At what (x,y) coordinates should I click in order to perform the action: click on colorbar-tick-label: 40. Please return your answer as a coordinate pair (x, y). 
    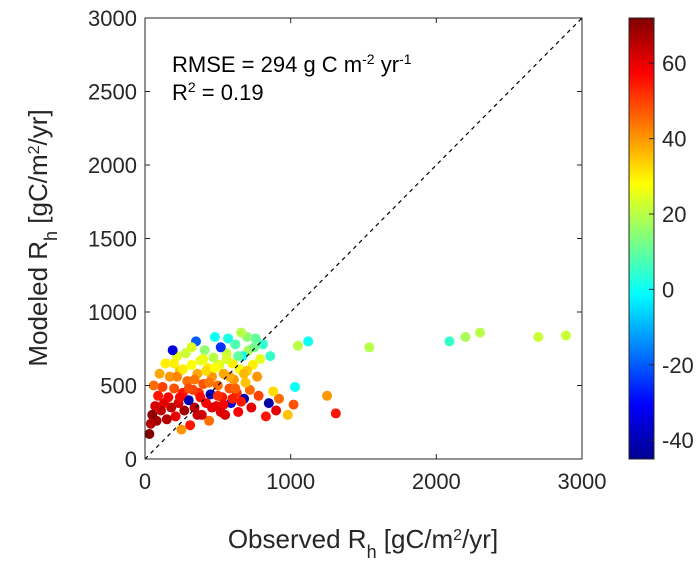
    Looking at the image, I should click on (674, 139).